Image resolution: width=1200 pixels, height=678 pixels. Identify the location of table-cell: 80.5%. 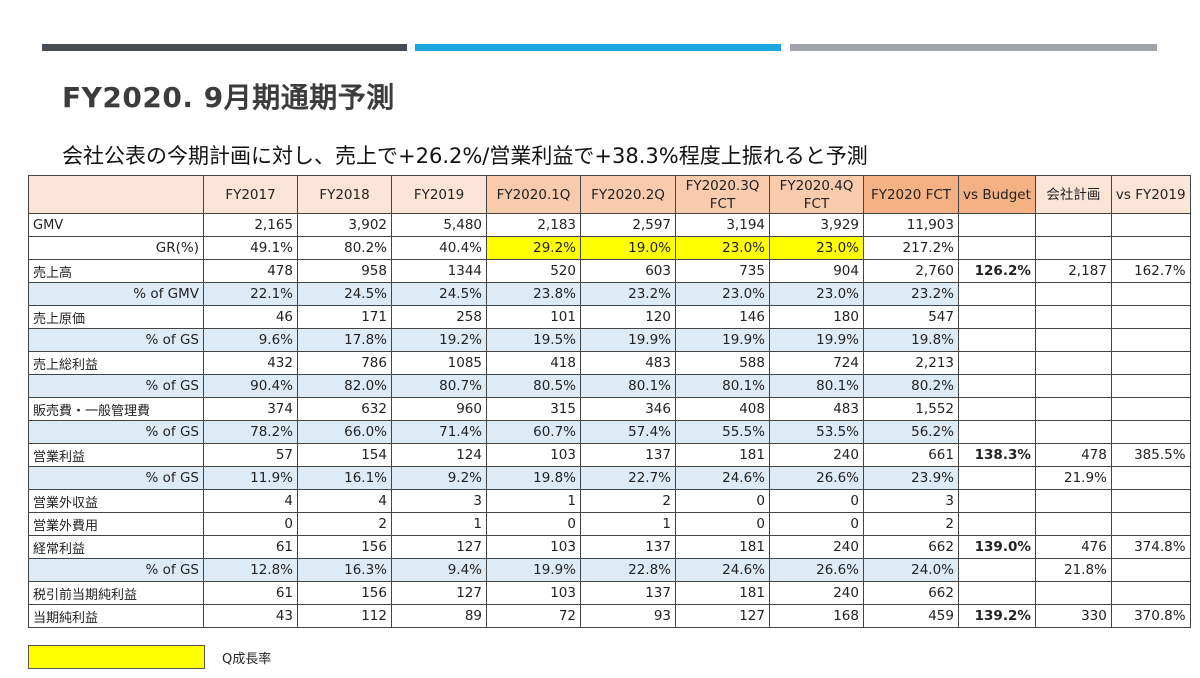
(533, 386).